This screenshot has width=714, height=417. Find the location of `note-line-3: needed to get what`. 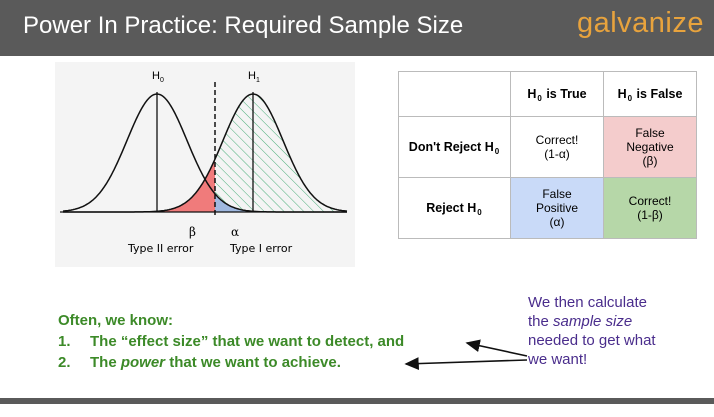

note-line-3: needed to get what is located at coordinates (592, 340).